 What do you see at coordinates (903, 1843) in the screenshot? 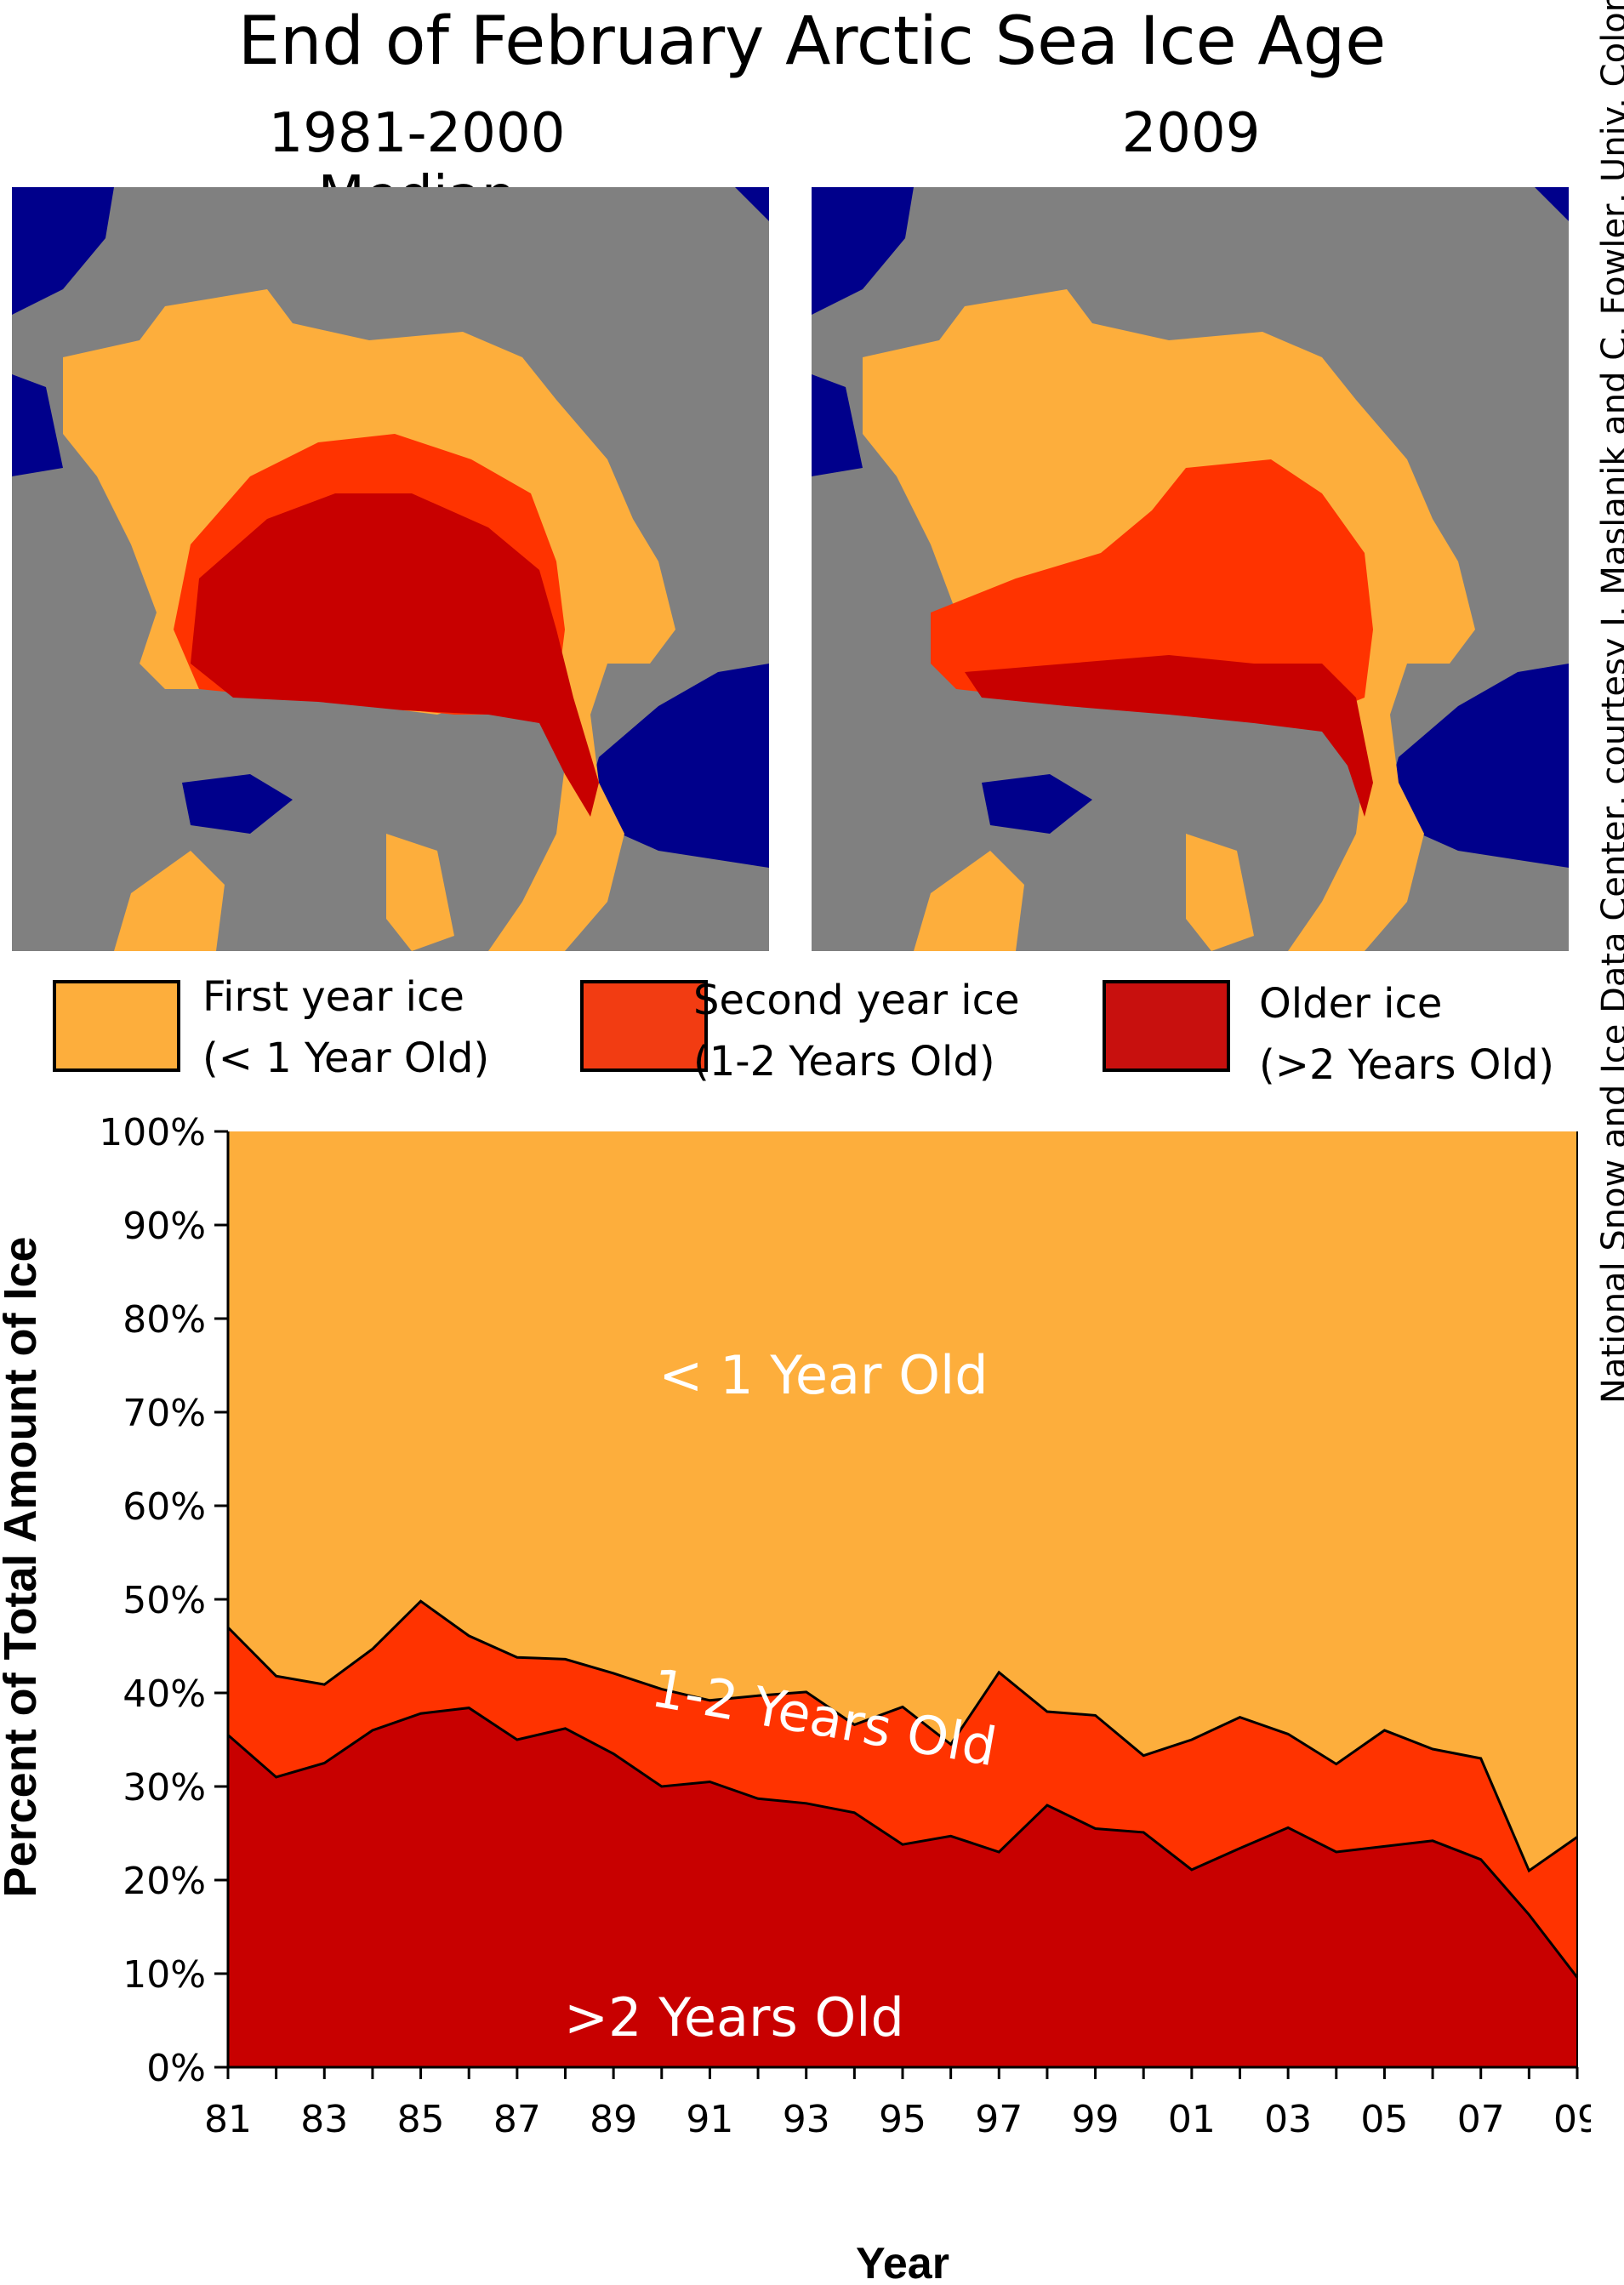
I see `line-older-boundary` at bounding box center [903, 1843].